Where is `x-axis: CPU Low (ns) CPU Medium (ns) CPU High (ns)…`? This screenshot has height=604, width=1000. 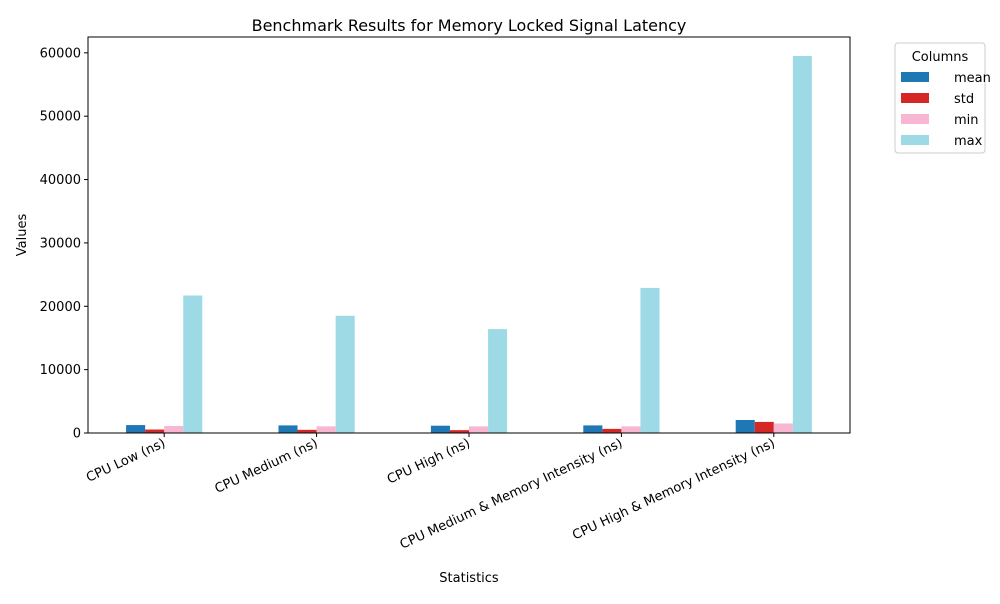 x-axis: CPU Low (ns) CPU Medium (ns) CPU High (ns)… is located at coordinates (430, 493).